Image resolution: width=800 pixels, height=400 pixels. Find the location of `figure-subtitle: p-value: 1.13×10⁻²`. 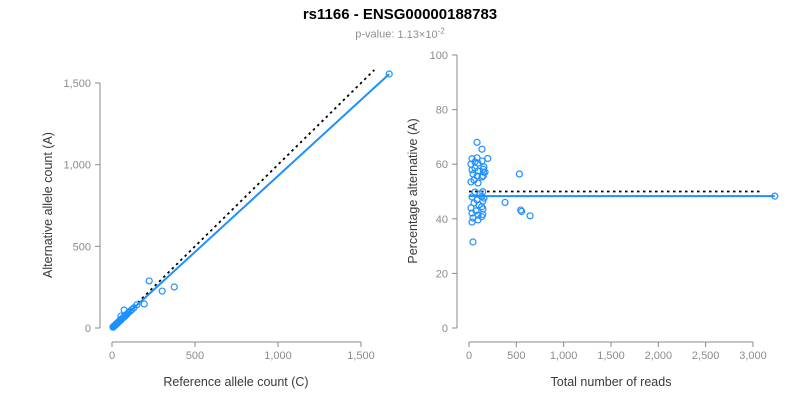

figure-subtitle: p-value: 1.13×10⁻² is located at coordinates (400, 33).